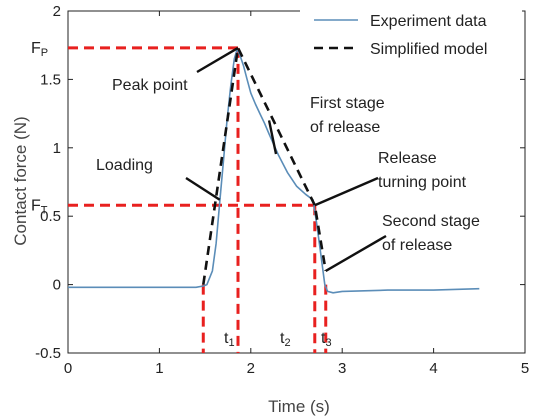 The width and height of the screenshot is (533, 418). Describe the element at coordinates (431, 221) in the screenshot. I see `annotation-text: Second stage` at that location.